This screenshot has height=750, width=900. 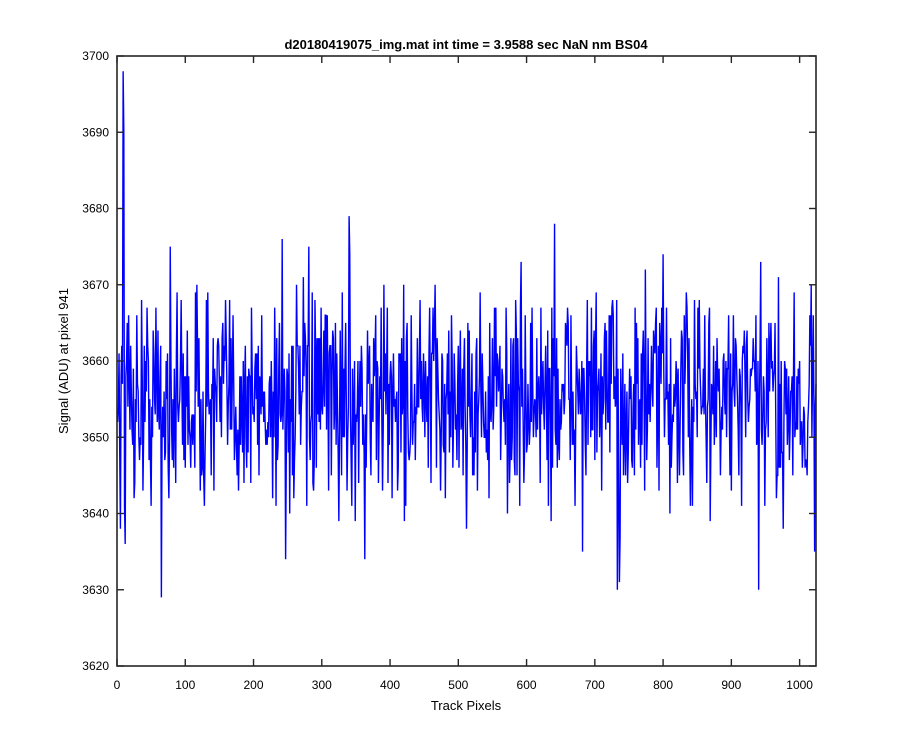 I want to click on y-tick-label: 3650, so click(x=95, y=437).